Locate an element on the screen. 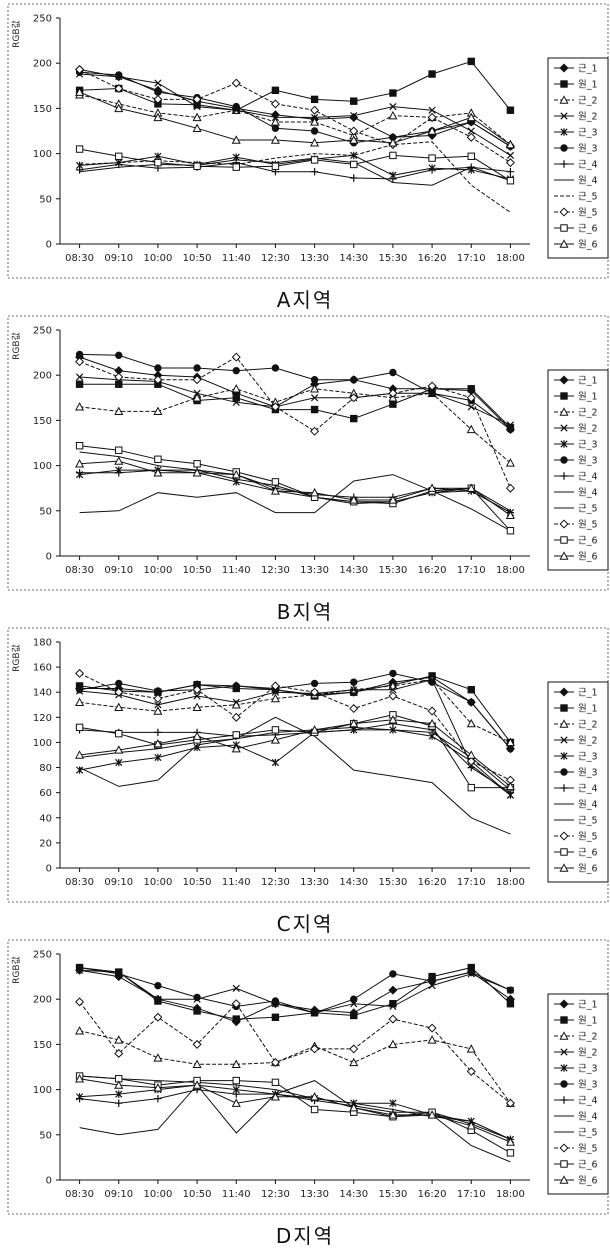  series-원_6 is located at coordinates (295, 753).